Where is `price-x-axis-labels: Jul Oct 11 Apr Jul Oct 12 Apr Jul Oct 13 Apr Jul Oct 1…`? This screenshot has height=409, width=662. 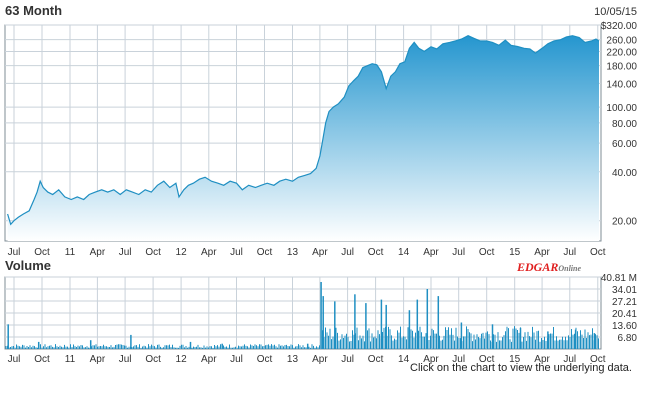
price-x-axis-labels: Jul Oct 11 Apr Jul Oct 12 Apr Jul Oct 13 Apr Jul Oct 1… is located at coordinates (307, 252).